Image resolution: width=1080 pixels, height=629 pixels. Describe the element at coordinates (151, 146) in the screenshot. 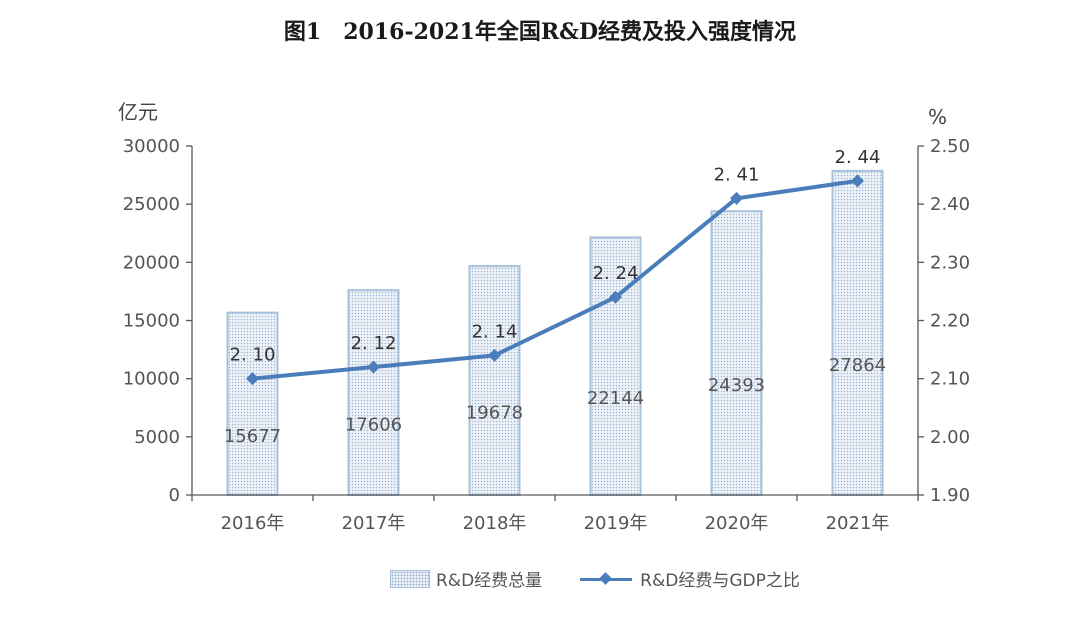

I see `left-tick-label-6: 30000` at that location.